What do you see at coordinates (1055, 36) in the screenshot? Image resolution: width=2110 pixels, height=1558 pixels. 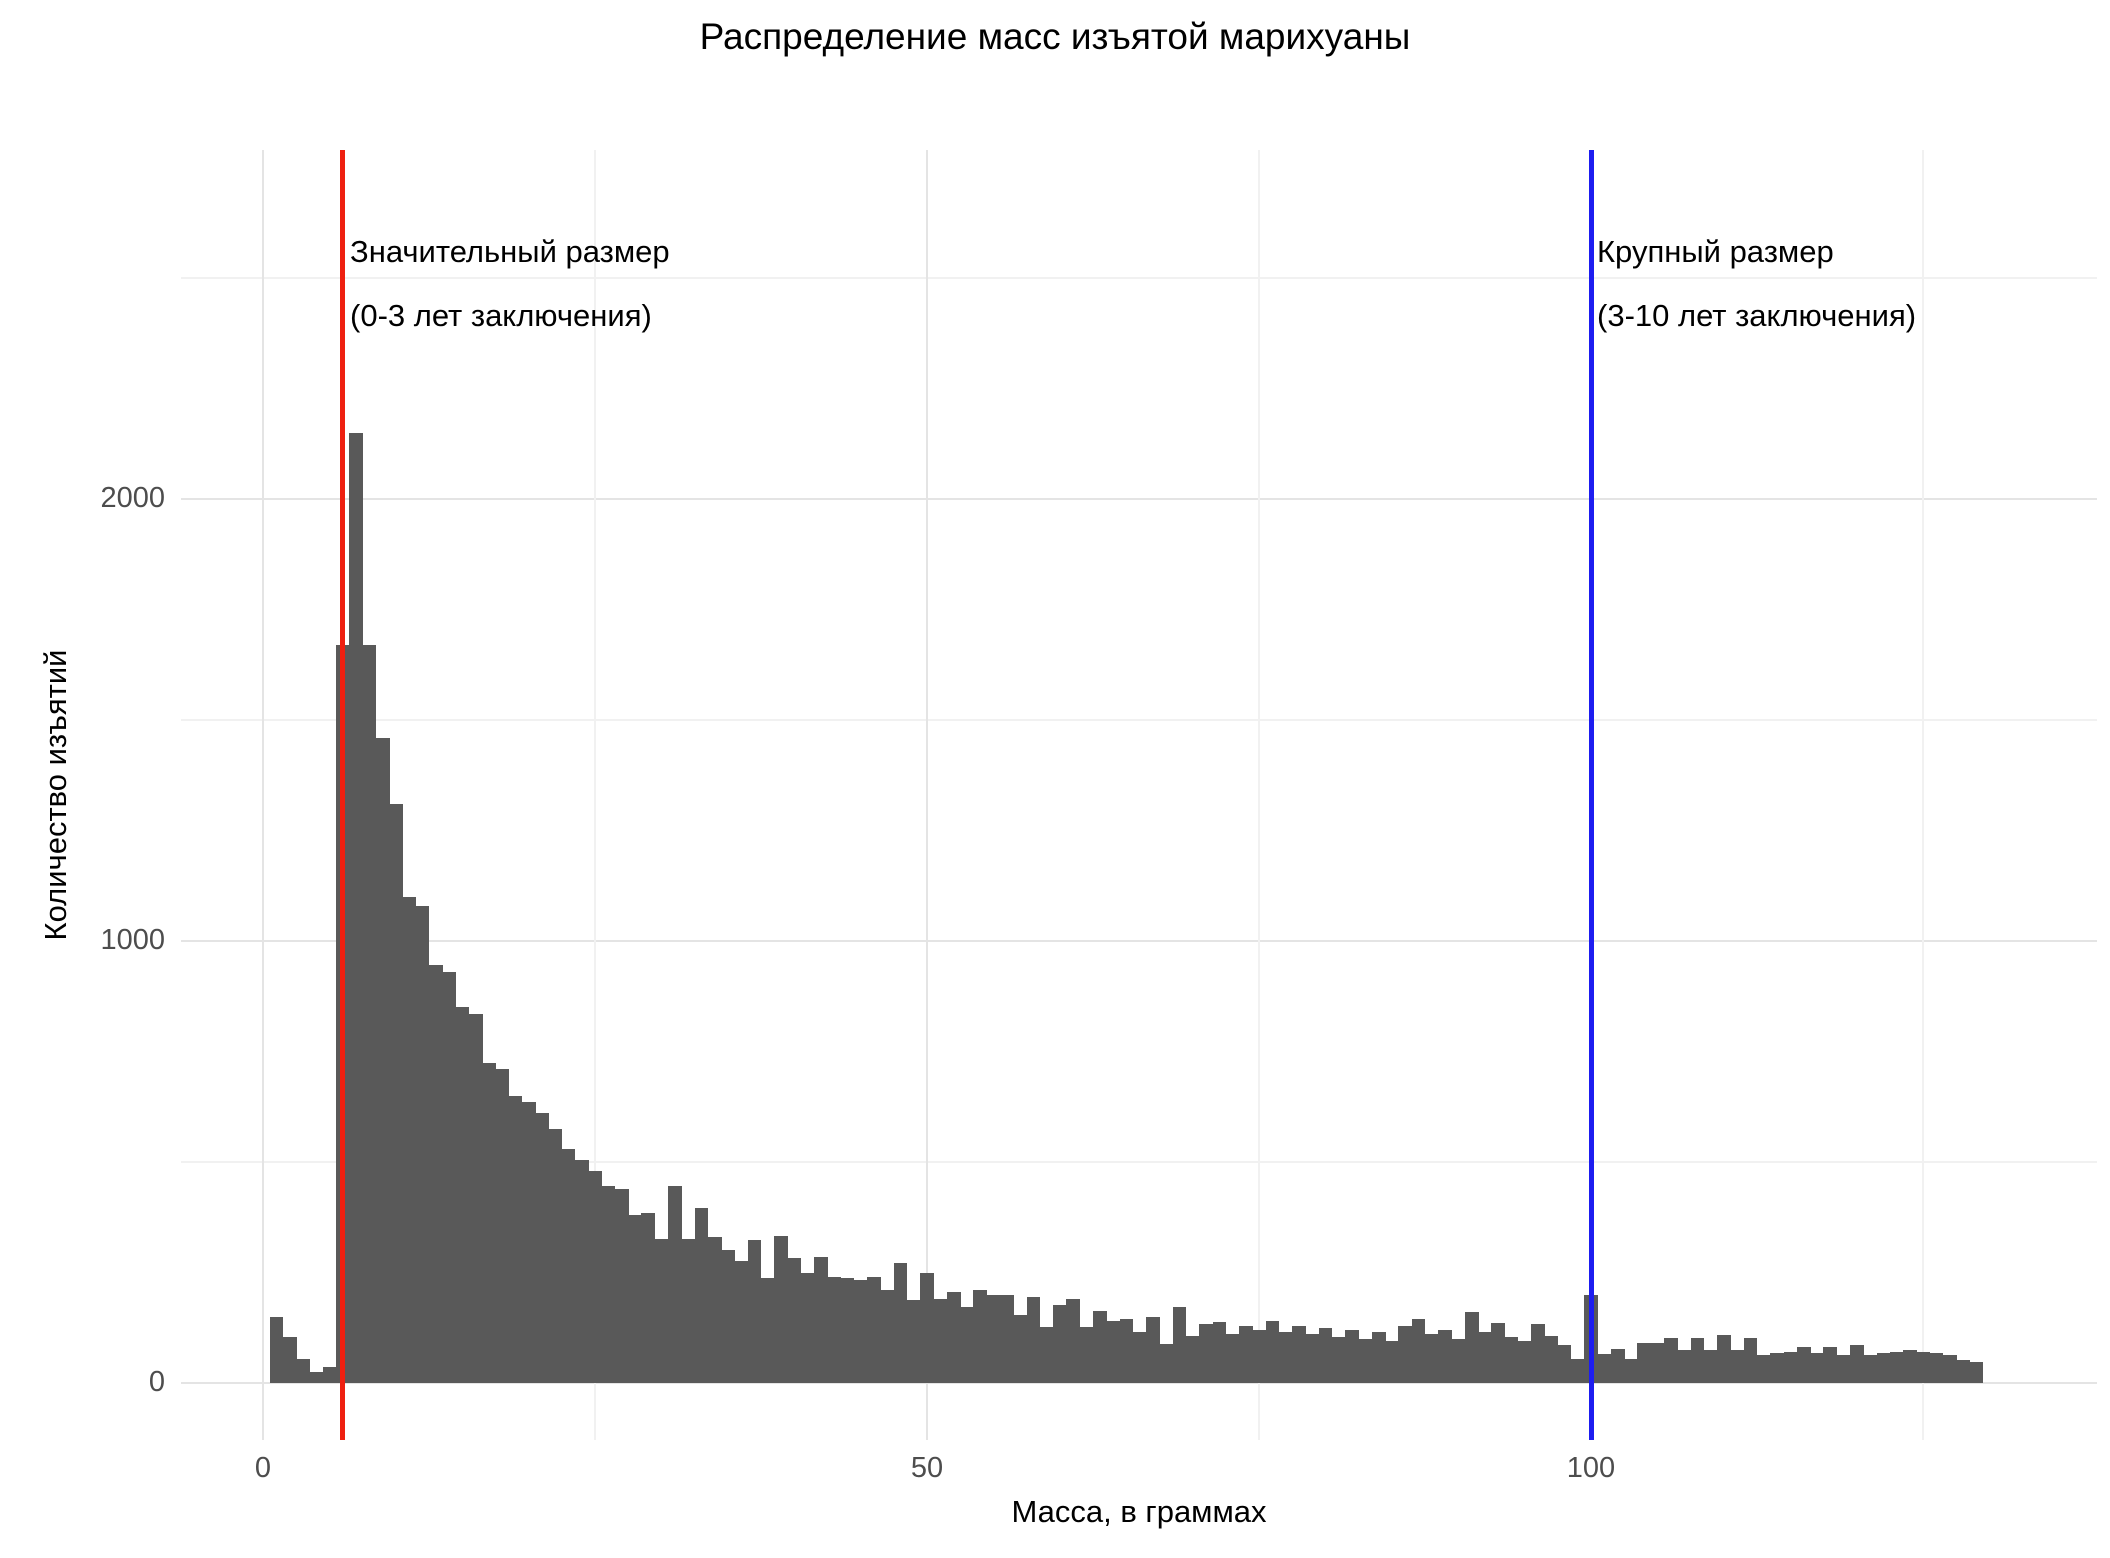 I see `chart-title: Распределение масс изъятой марихуаны` at bounding box center [1055, 36].